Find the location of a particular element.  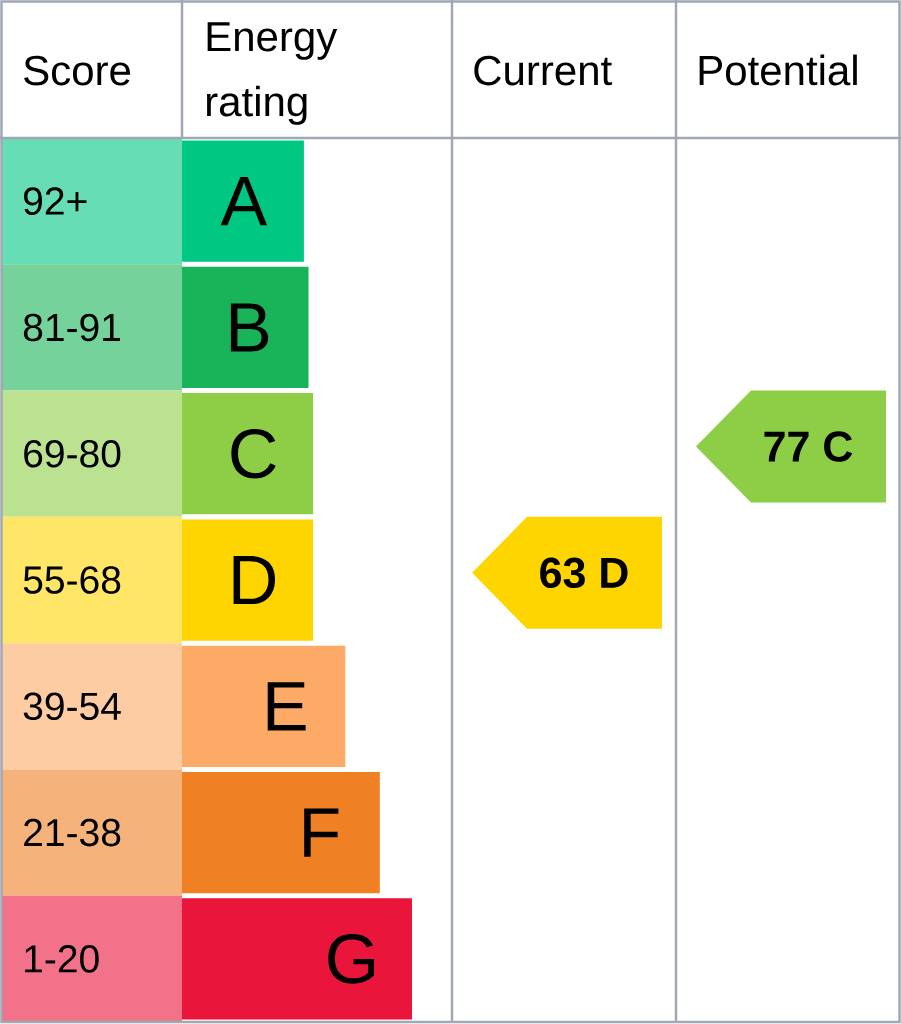

text: 63 D is located at coordinates (584, 573).